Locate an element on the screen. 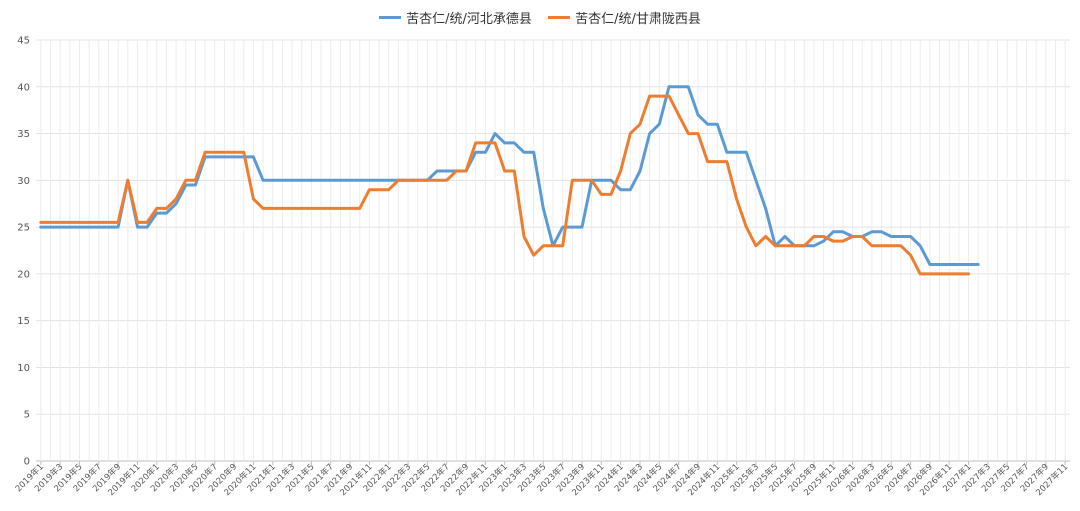 This screenshot has width=1080, height=511. y-tick-label: 5 is located at coordinates (27, 415).